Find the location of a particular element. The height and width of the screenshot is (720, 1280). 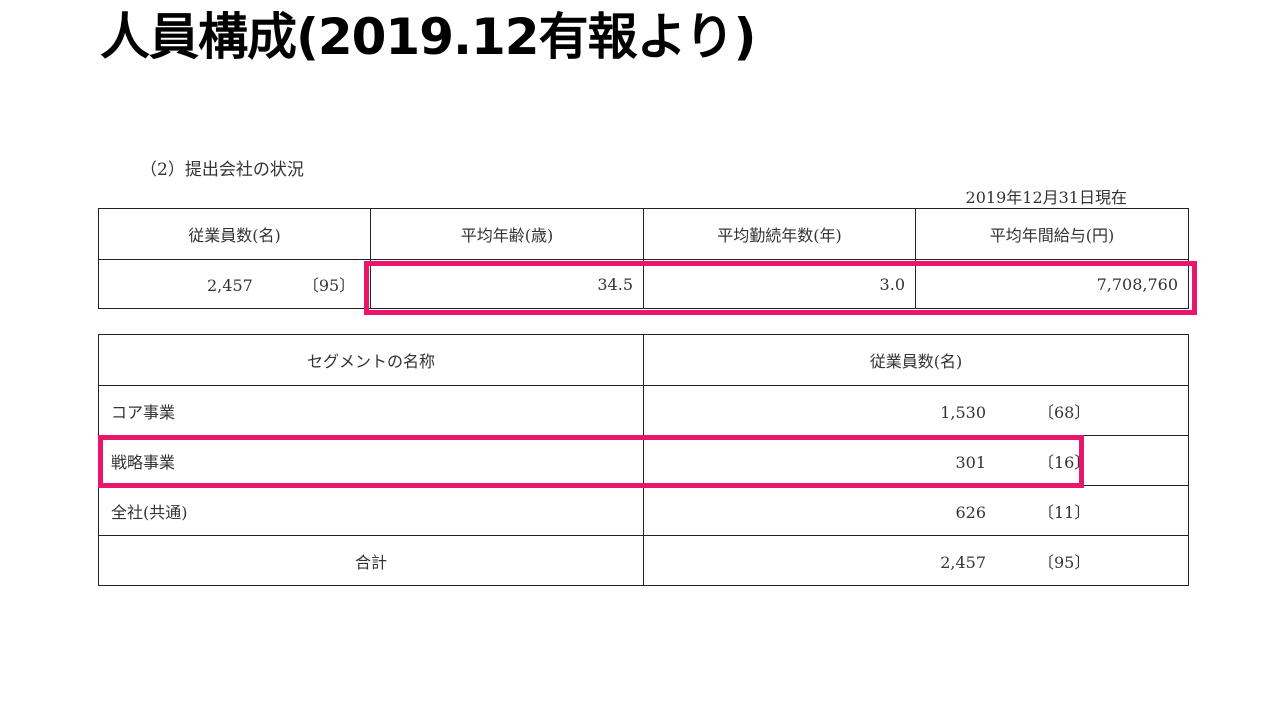

employees-value: 2,457 is located at coordinates (230, 285).